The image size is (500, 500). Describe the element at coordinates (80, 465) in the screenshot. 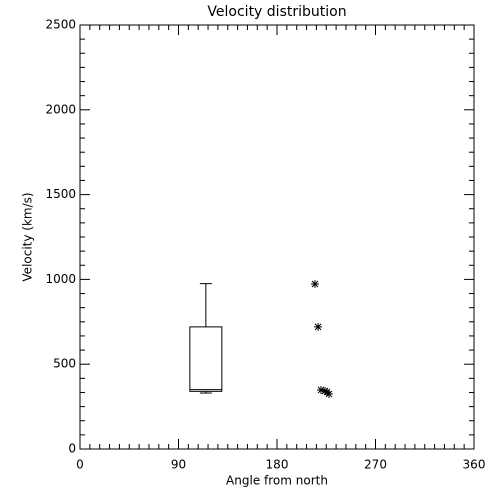

I see `x-tick-label: 0` at that location.